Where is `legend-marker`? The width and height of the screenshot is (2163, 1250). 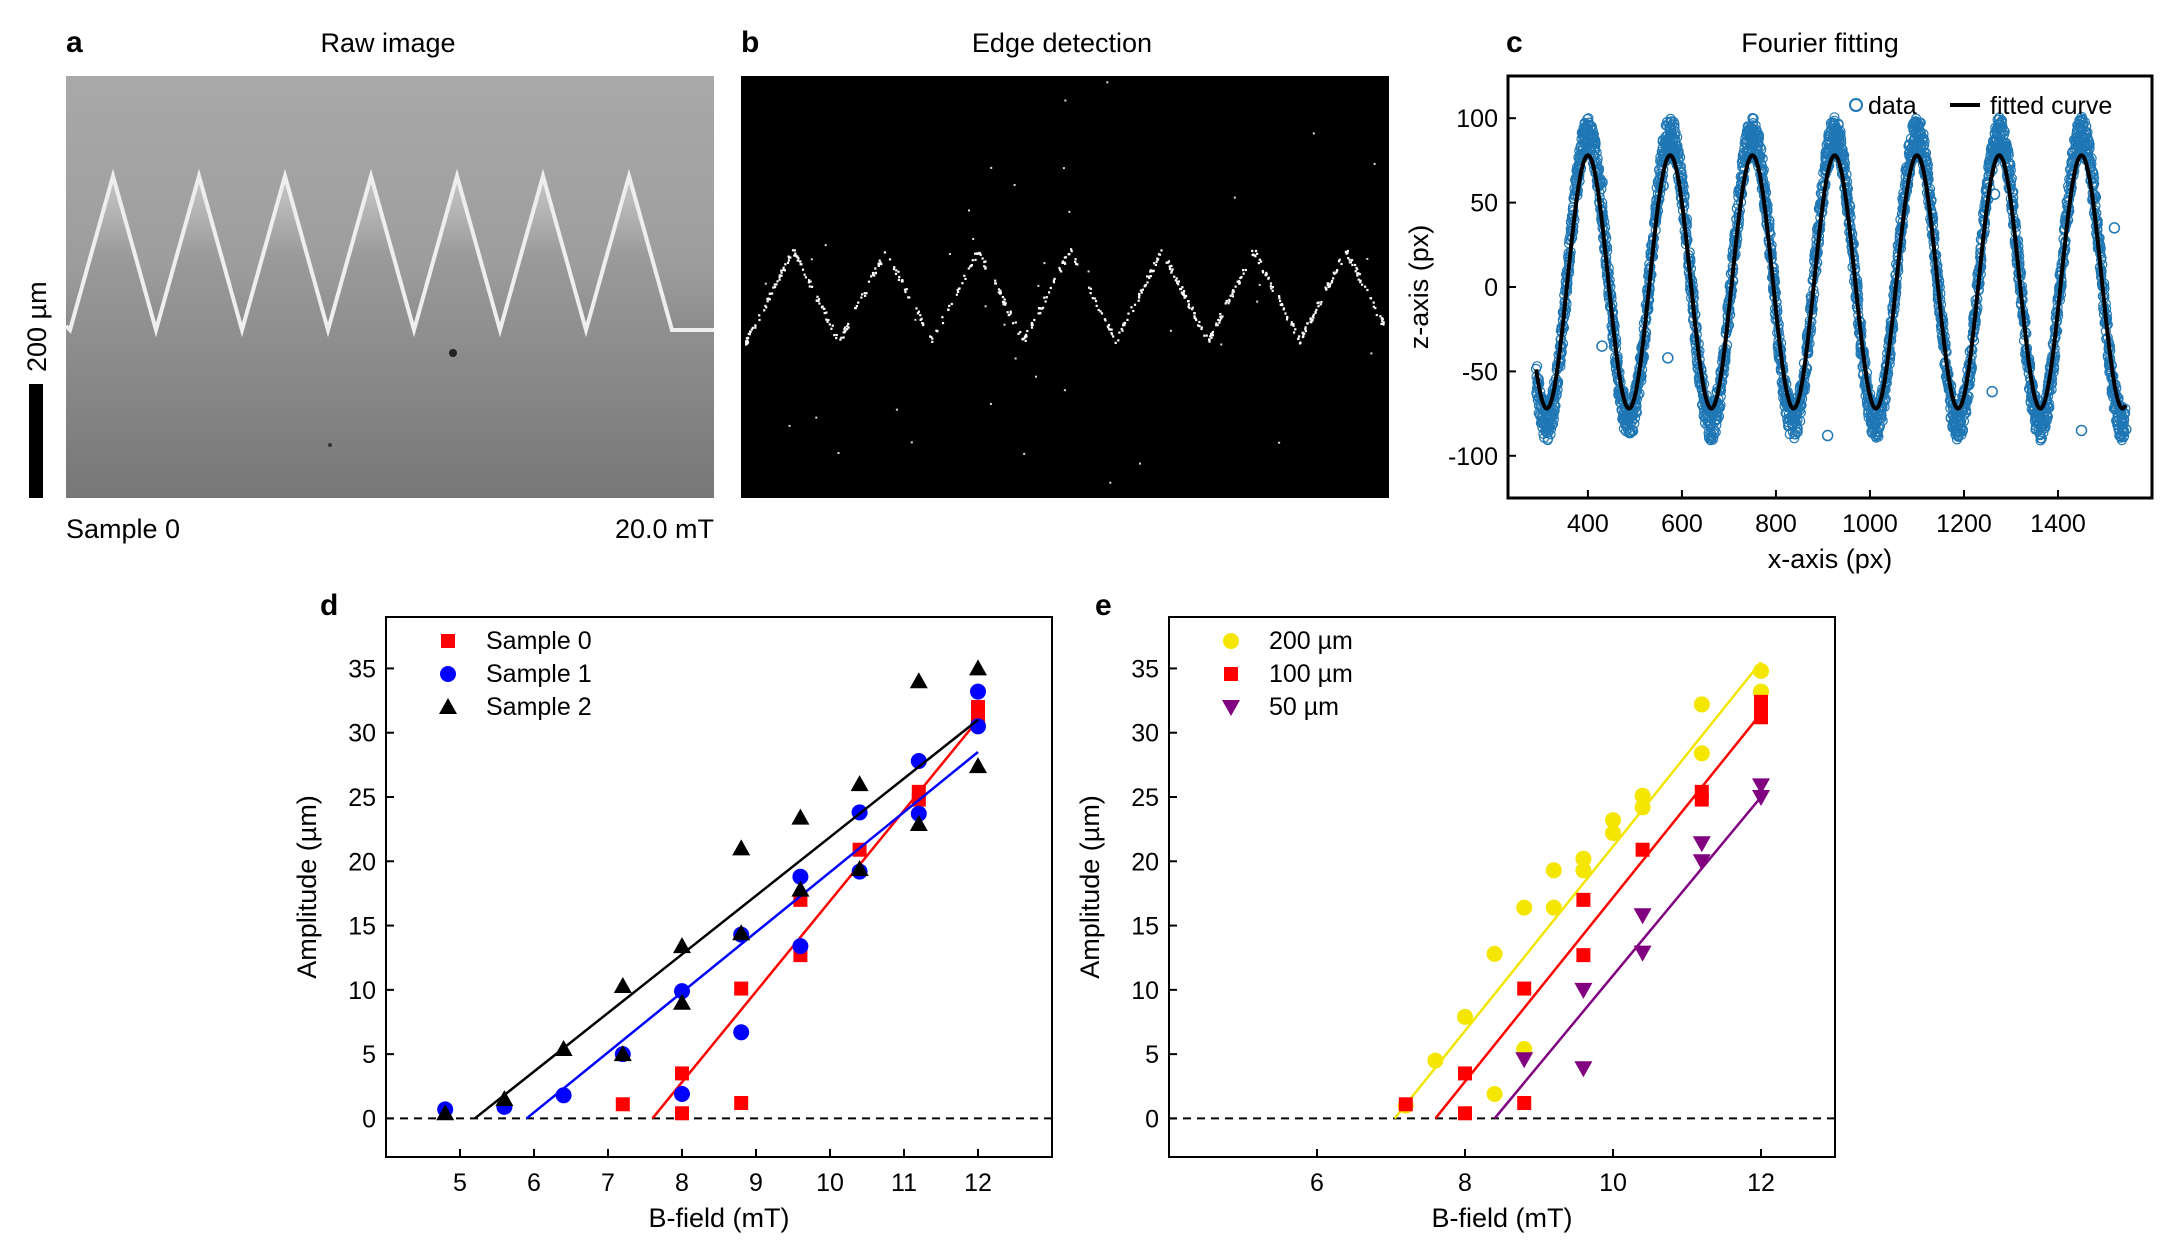 legend-marker is located at coordinates (1231, 674).